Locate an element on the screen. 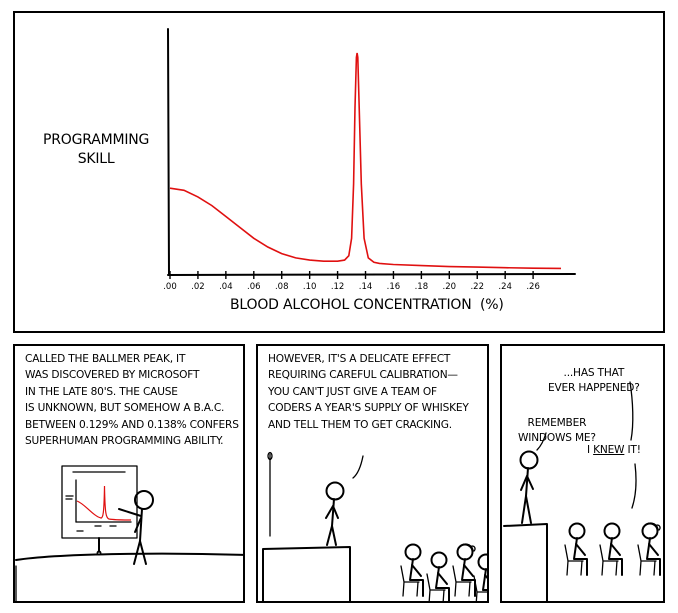 The height and width of the screenshot is (613, 678). x-tick-label: .04 is located at coordinates (226, 287).